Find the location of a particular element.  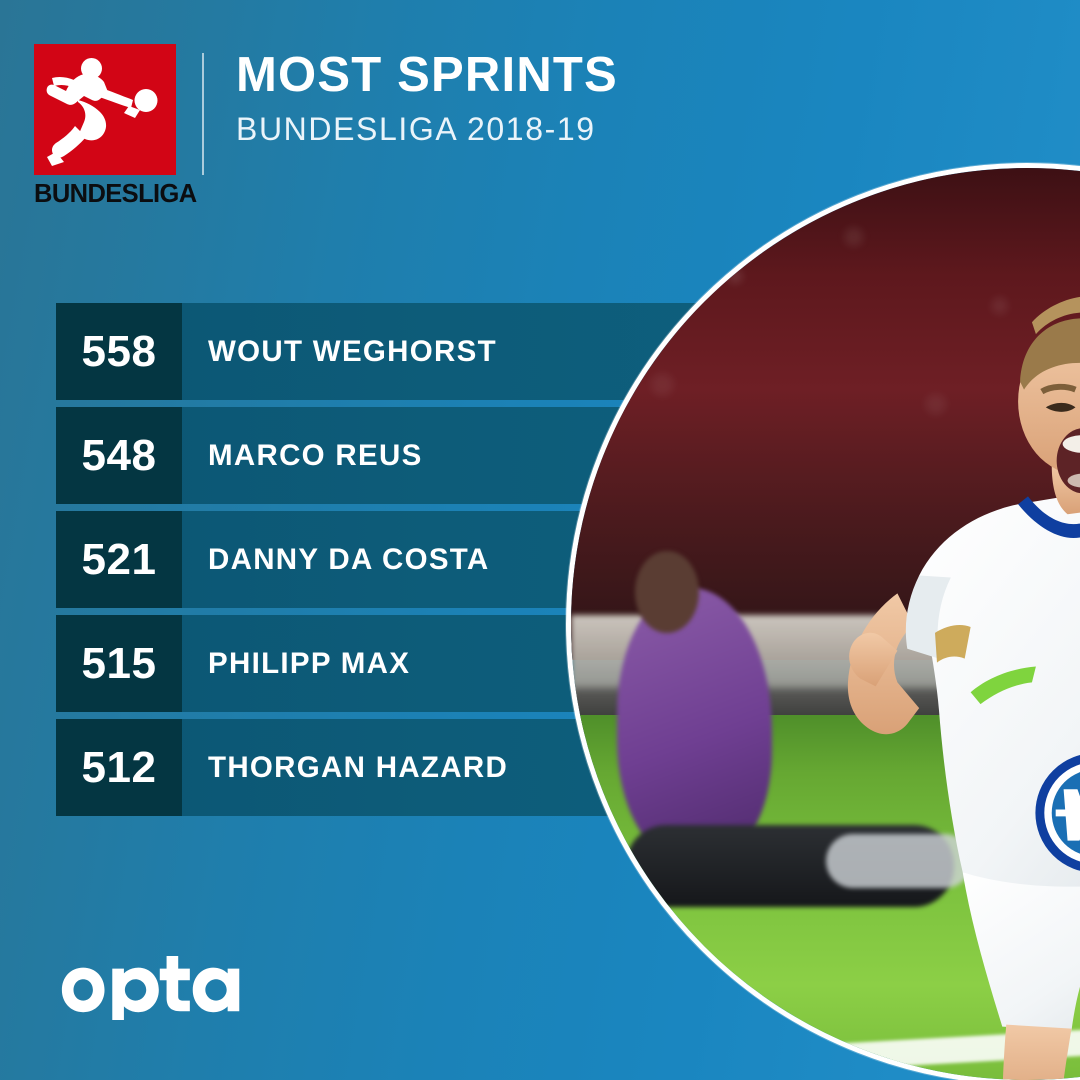

row-value: 558 is located at coordinates (119, 351).